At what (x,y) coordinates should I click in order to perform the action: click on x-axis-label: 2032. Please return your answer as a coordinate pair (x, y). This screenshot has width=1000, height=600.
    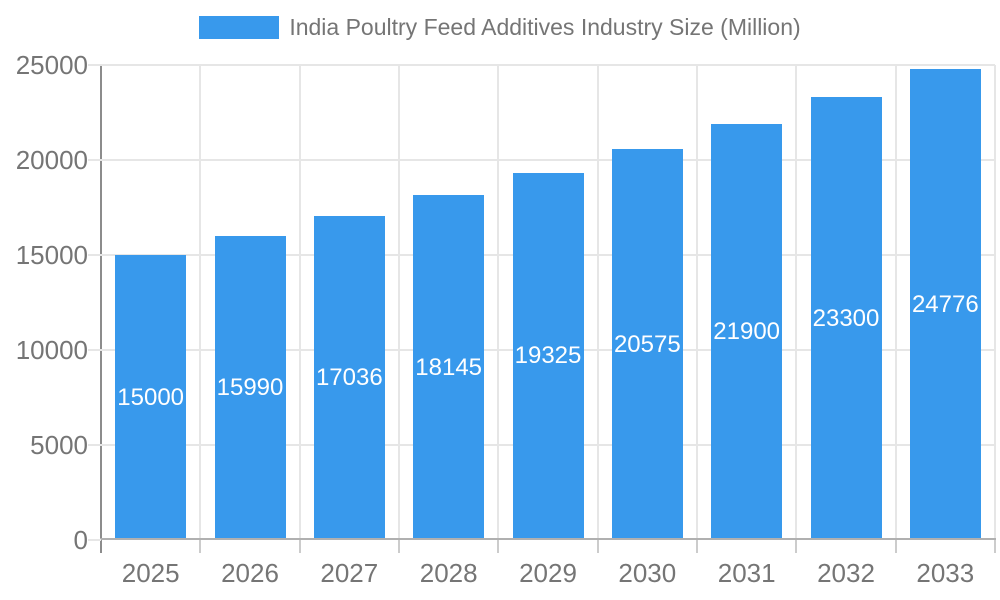
    Looking at the image, I should click on (846, 573).